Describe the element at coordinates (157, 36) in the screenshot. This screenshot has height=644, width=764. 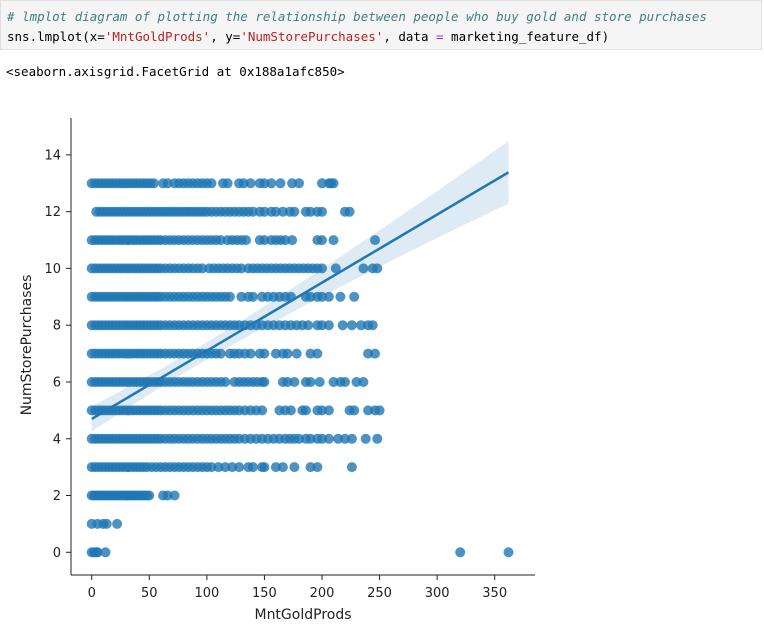
I see `code-x-arg: 'MntGoldProds'` at that location.